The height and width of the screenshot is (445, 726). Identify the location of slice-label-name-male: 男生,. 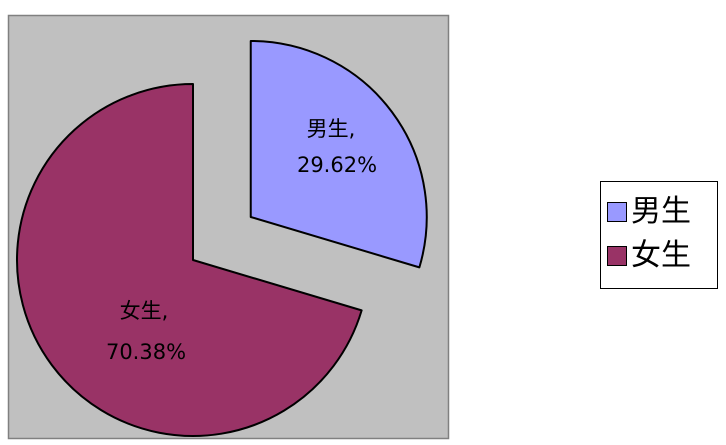
(331, 129).